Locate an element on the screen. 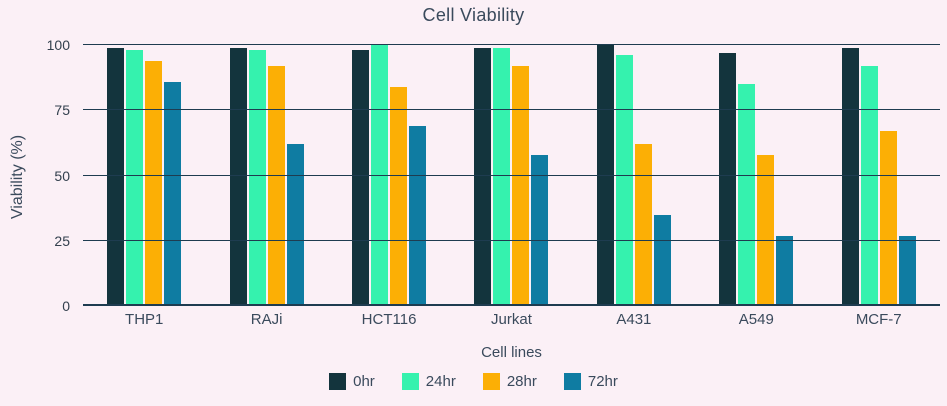 The height and width of the screenshot is (406, 947). bar-group-A431 is located at coordinates (633, 175).